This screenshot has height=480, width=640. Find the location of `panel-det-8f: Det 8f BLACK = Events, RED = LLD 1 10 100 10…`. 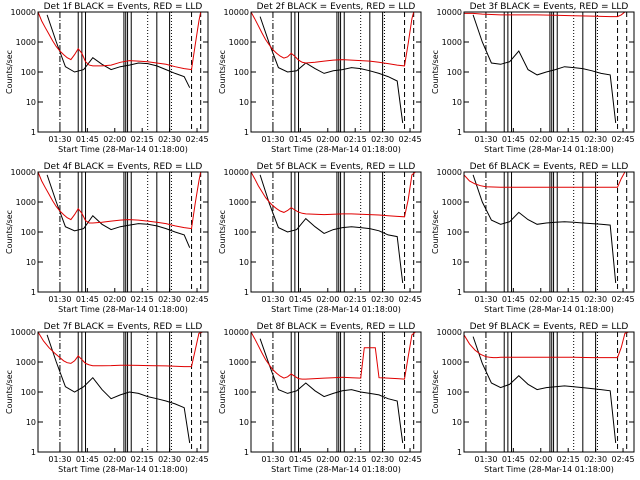

panel-det-8f: Det 8f BLACK = Events, RED = LLD 1 10 100 10… is located at coordinates (320, 398).